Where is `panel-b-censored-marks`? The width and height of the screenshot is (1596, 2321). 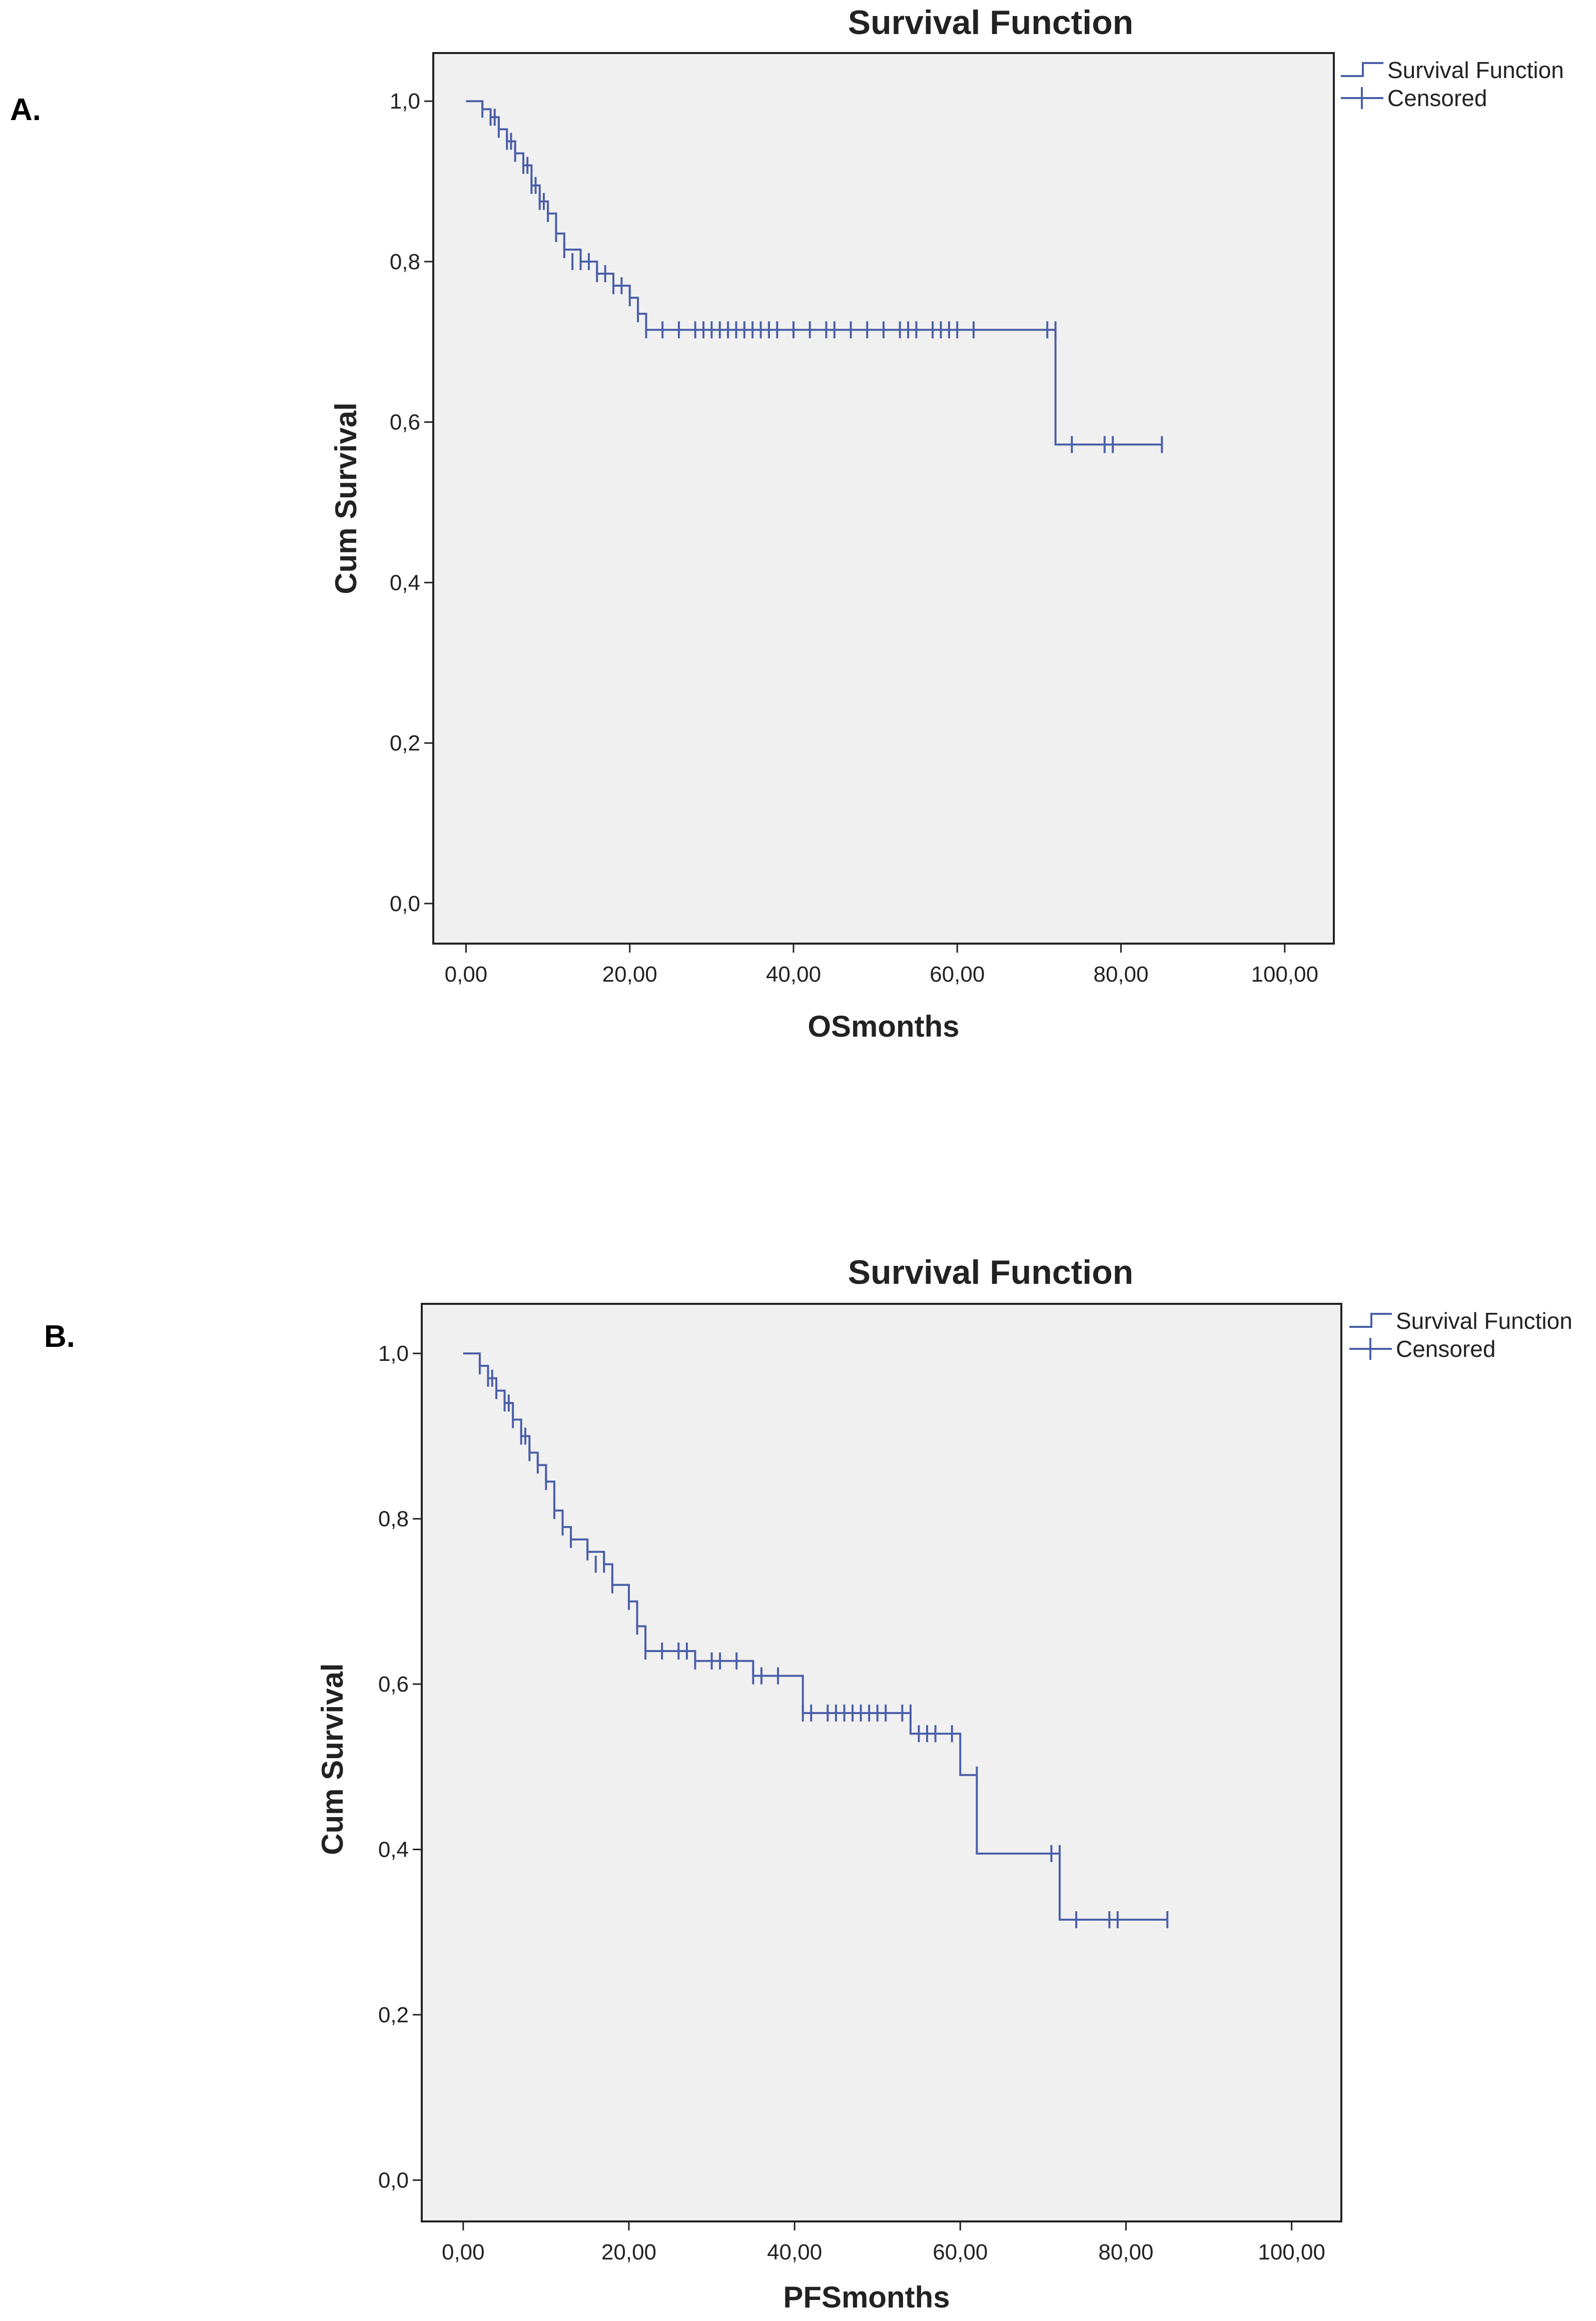 panel-b-censored-marks is located at coordinates (823, 1642).